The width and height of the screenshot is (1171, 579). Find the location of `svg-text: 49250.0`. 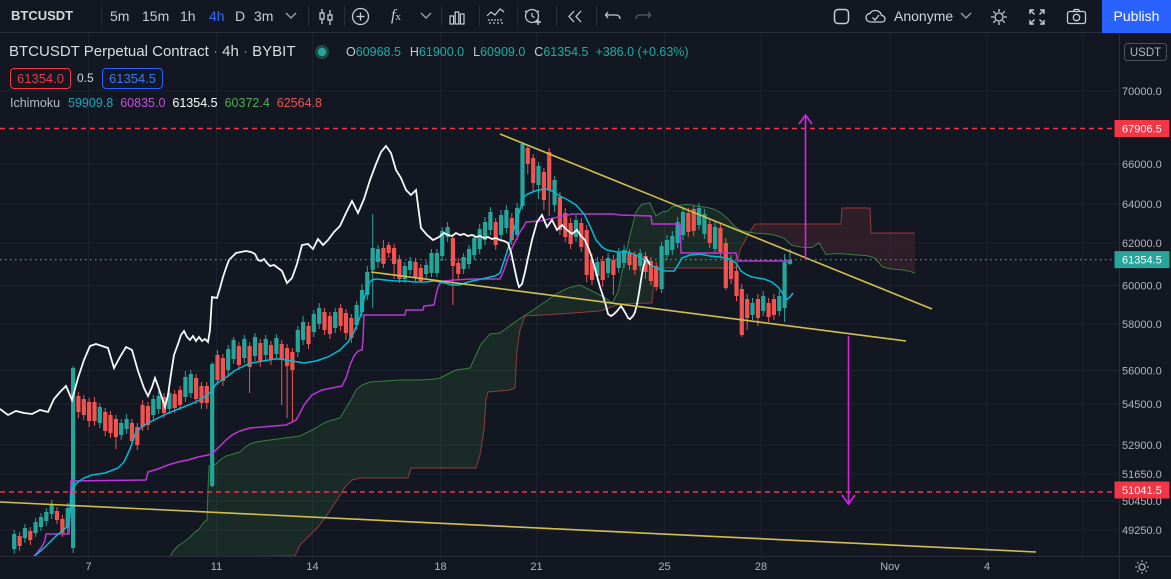

svg-text: 49250.0 is located at coordinates (1142, 531).